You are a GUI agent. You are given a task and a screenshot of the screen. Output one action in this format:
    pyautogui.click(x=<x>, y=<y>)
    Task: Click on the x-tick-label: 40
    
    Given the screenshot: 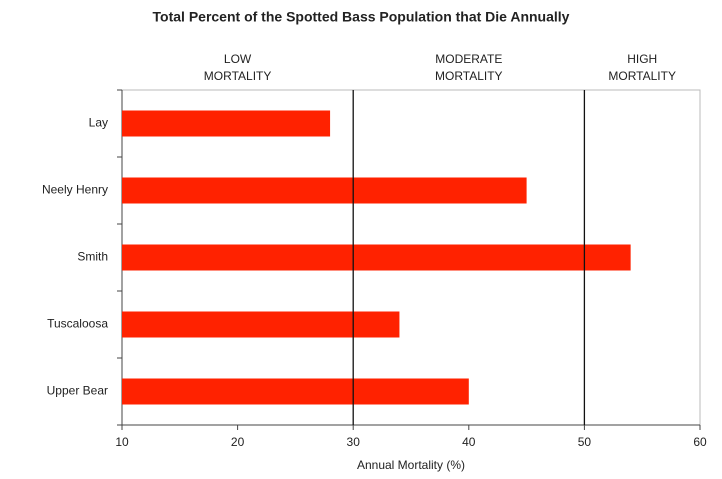 What is the action you would take?
    pyautogui.click(x=469, y=442)
    